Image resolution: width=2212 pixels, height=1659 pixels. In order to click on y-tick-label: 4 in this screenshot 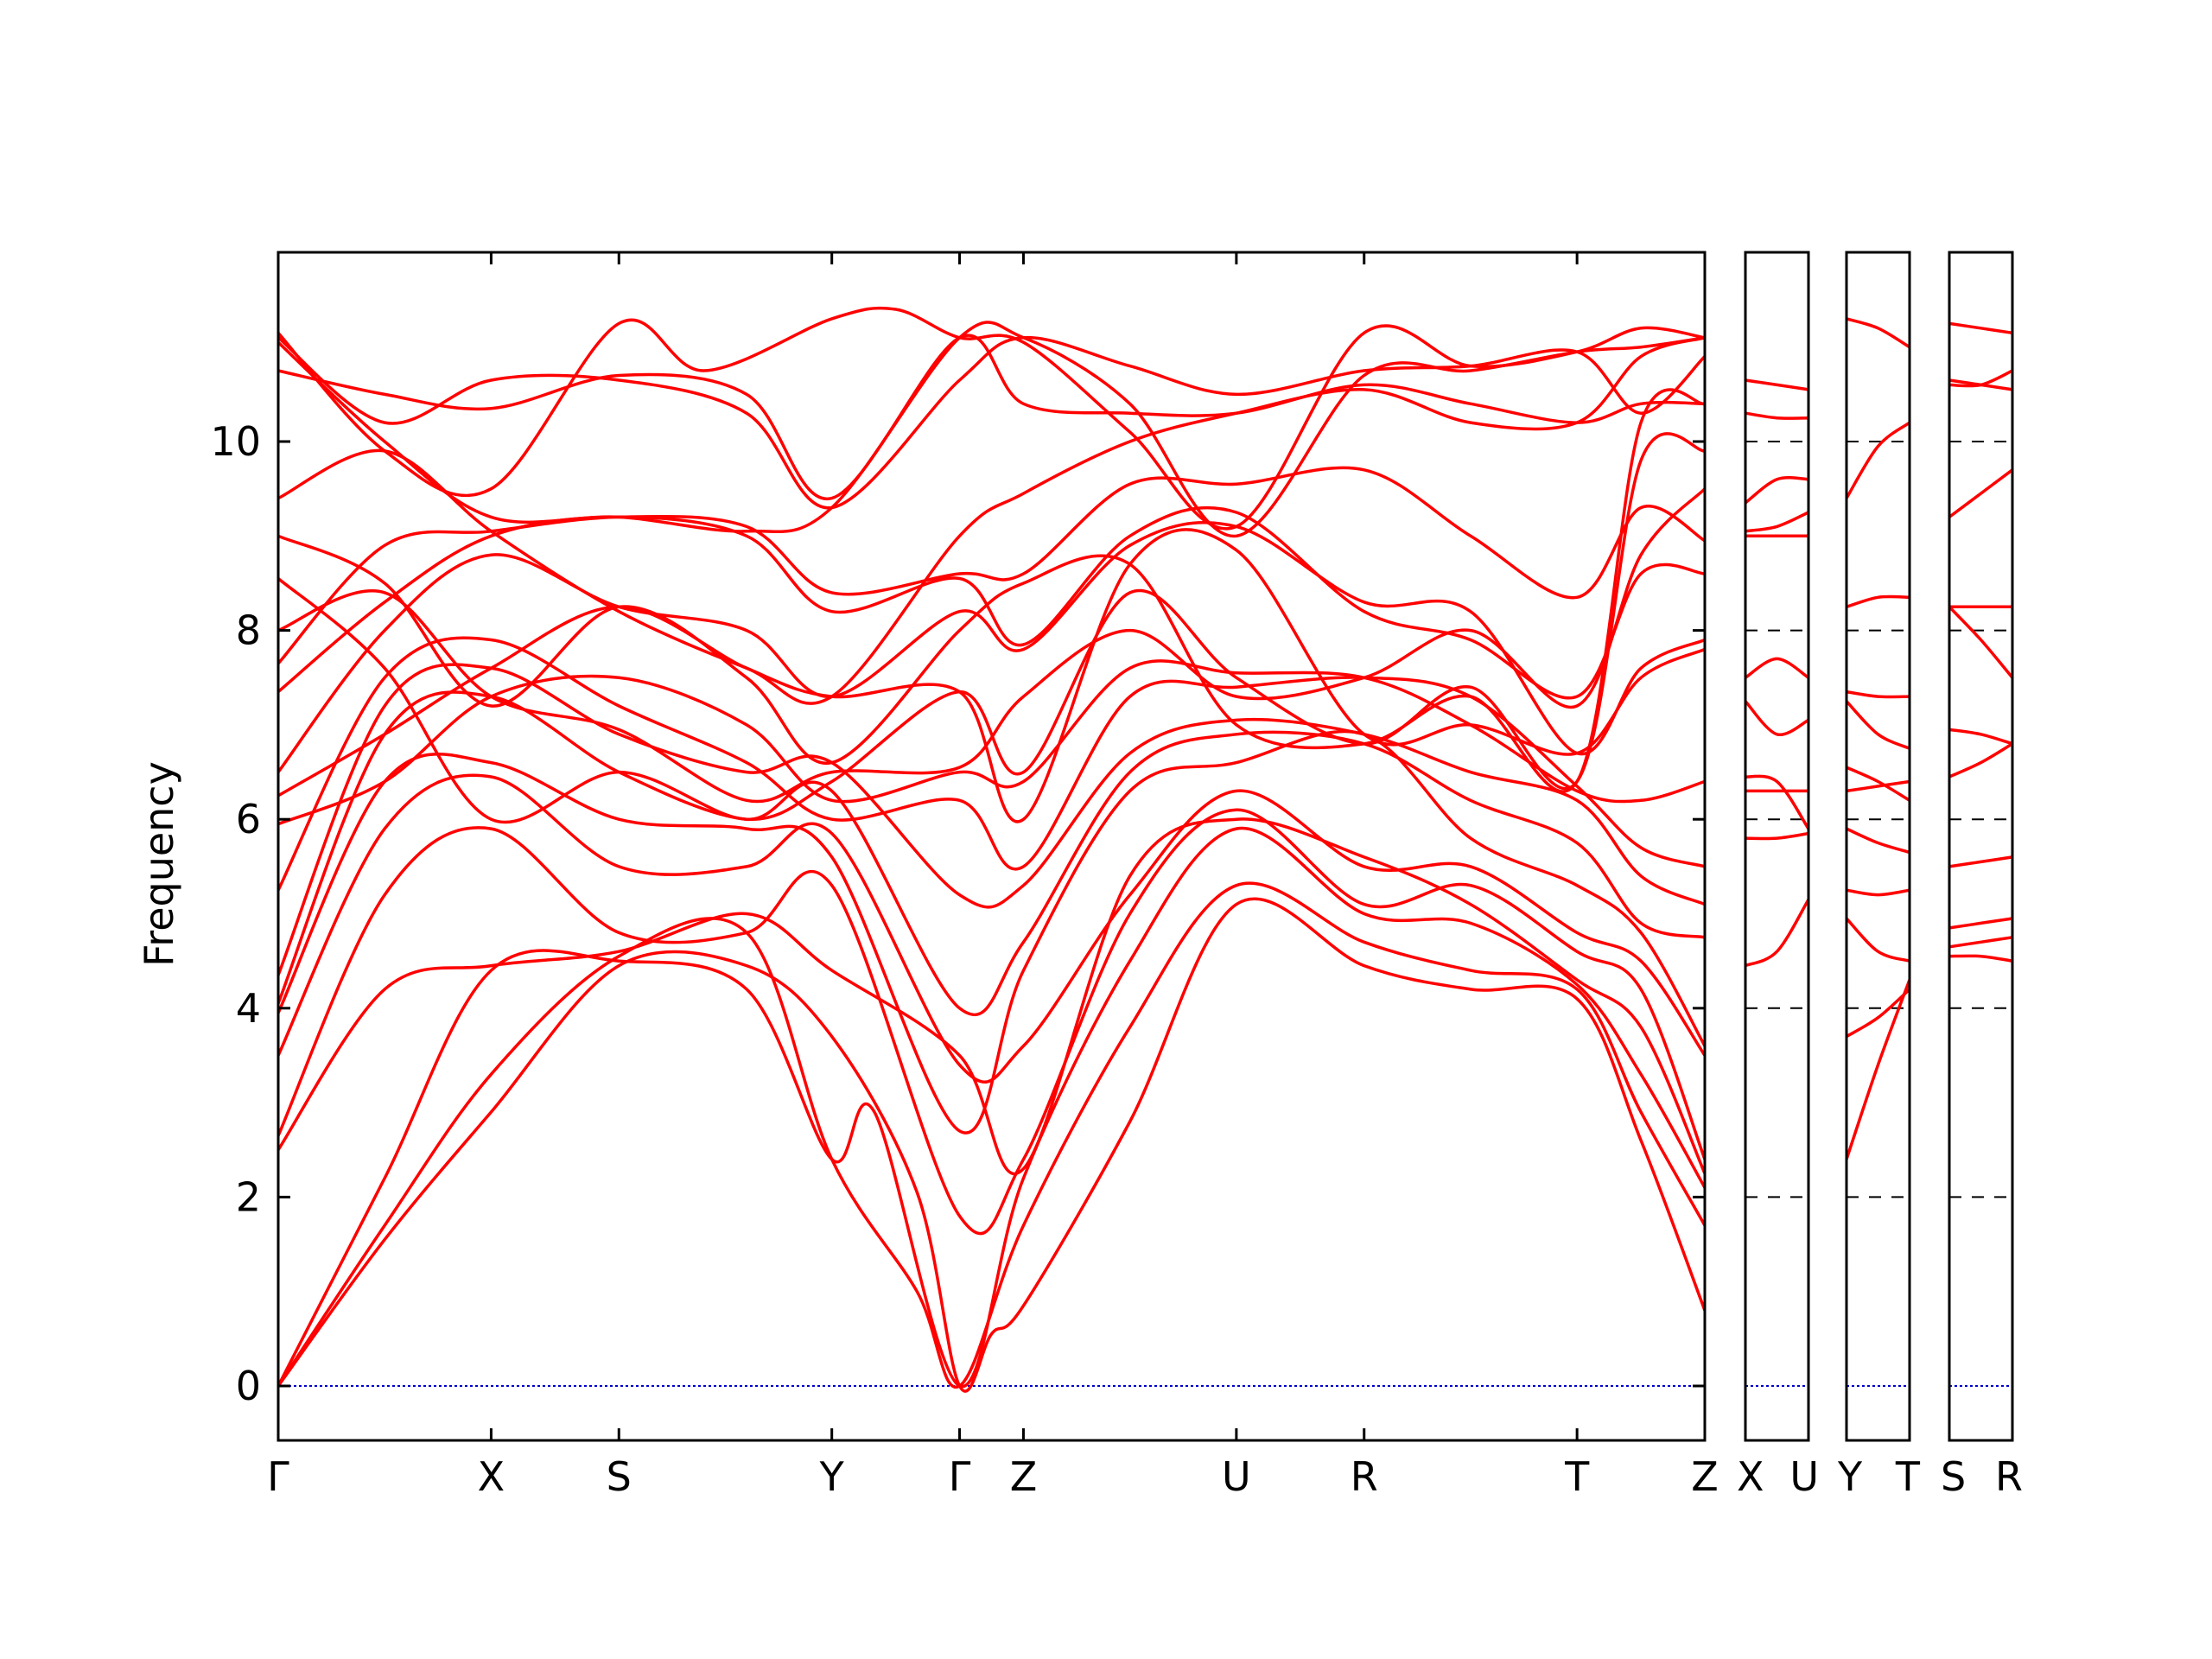, I will do `click(248, 1008)`.